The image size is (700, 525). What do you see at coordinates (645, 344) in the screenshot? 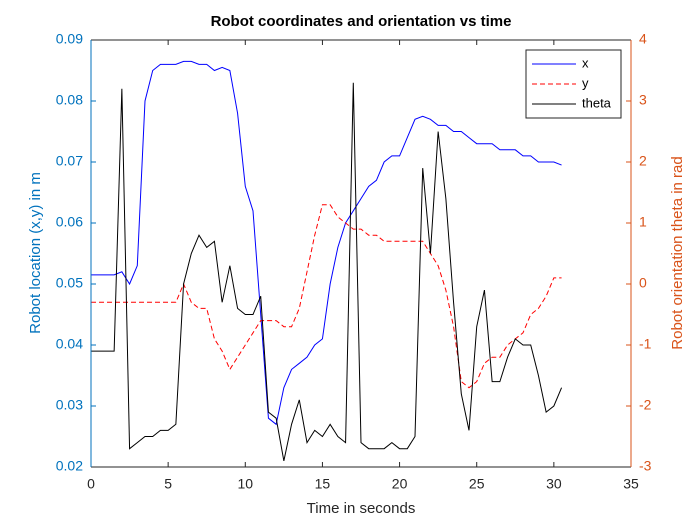
I see `y2-tick-label: -1` at bounding box center [645, 344].